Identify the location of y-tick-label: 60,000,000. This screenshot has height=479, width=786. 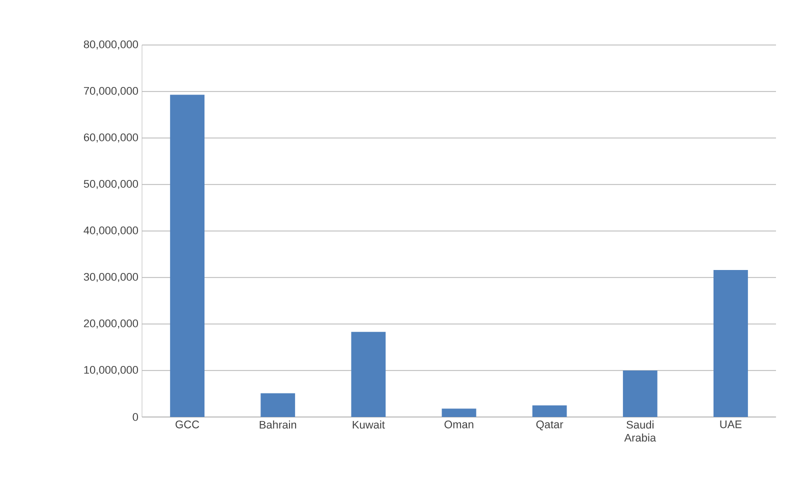
(111, 138).